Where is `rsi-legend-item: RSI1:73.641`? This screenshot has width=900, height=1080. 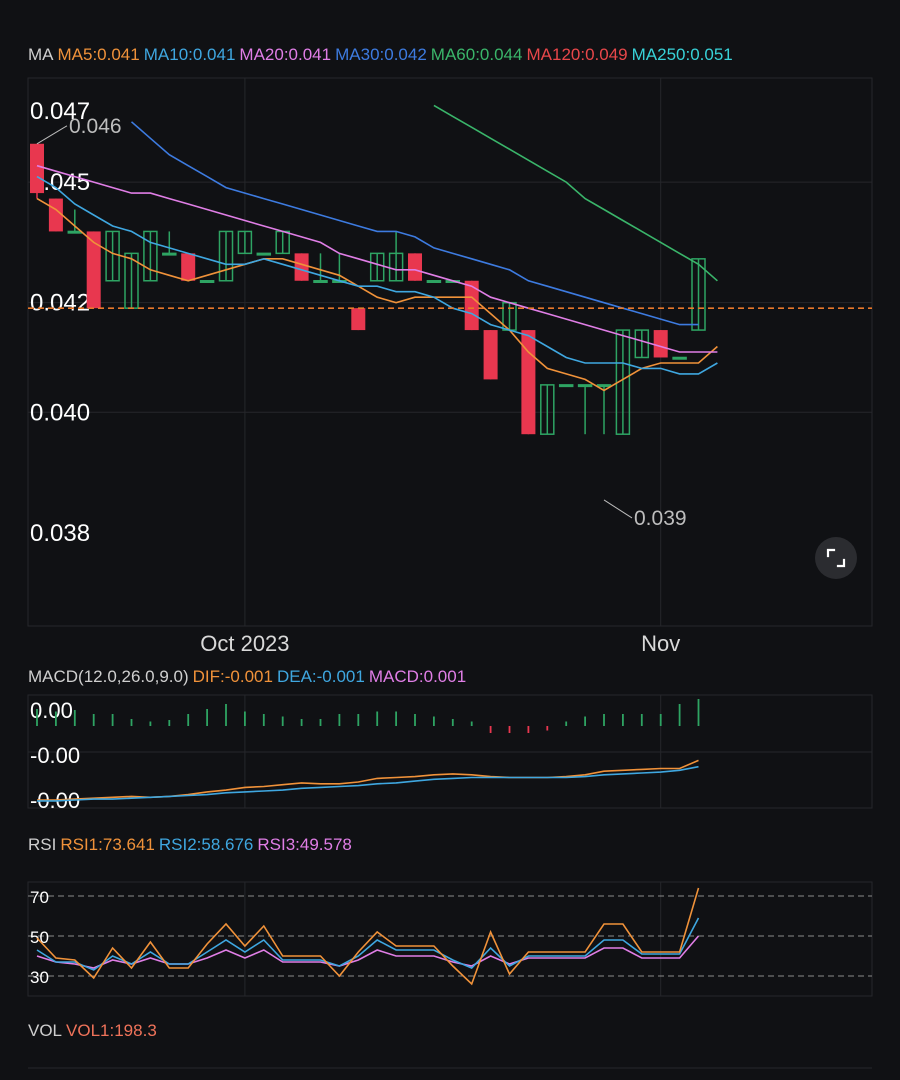
rsi-legend-item: RSI1:73.641 is located at coordinates (107, 844).